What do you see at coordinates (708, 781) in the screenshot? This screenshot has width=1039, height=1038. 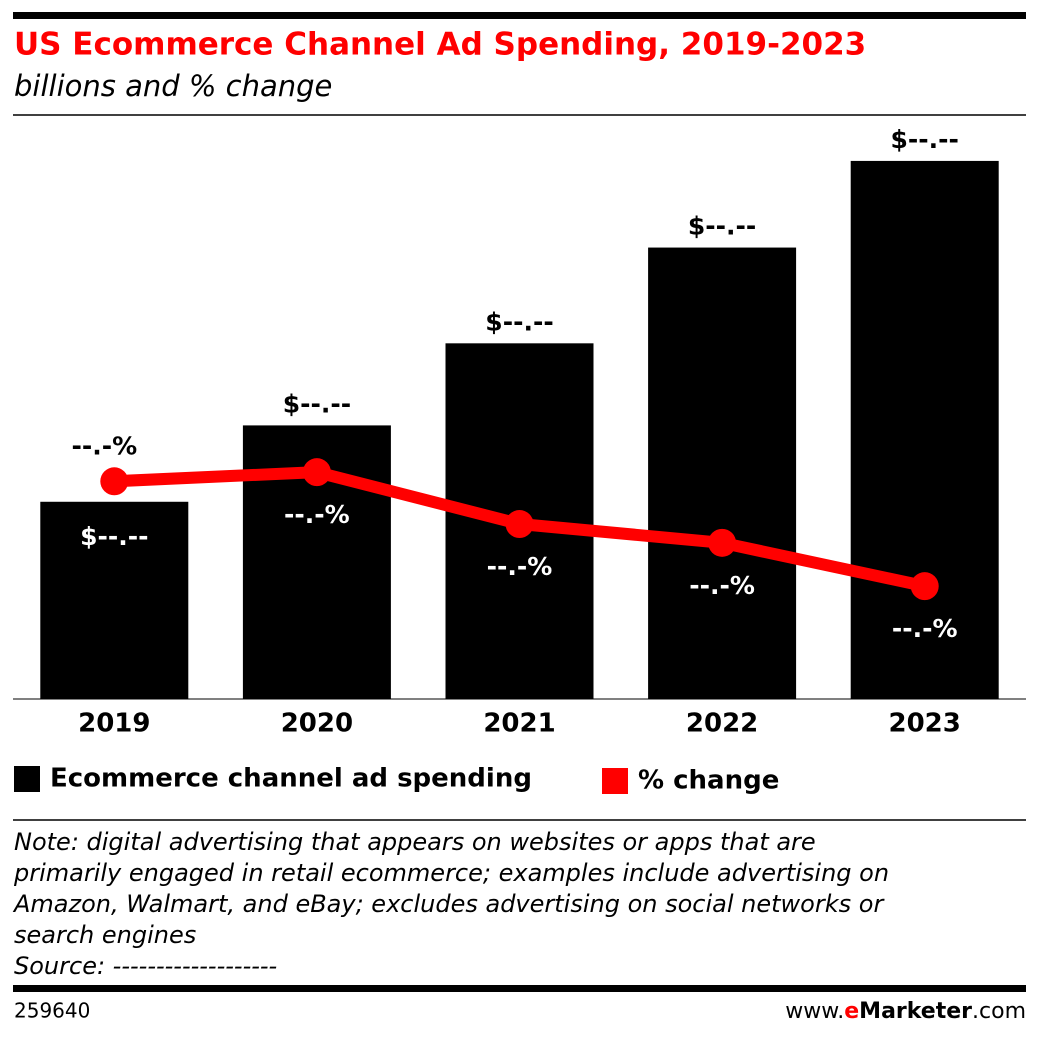 I see `legend-label: % change` at bounding box center [708, 781].